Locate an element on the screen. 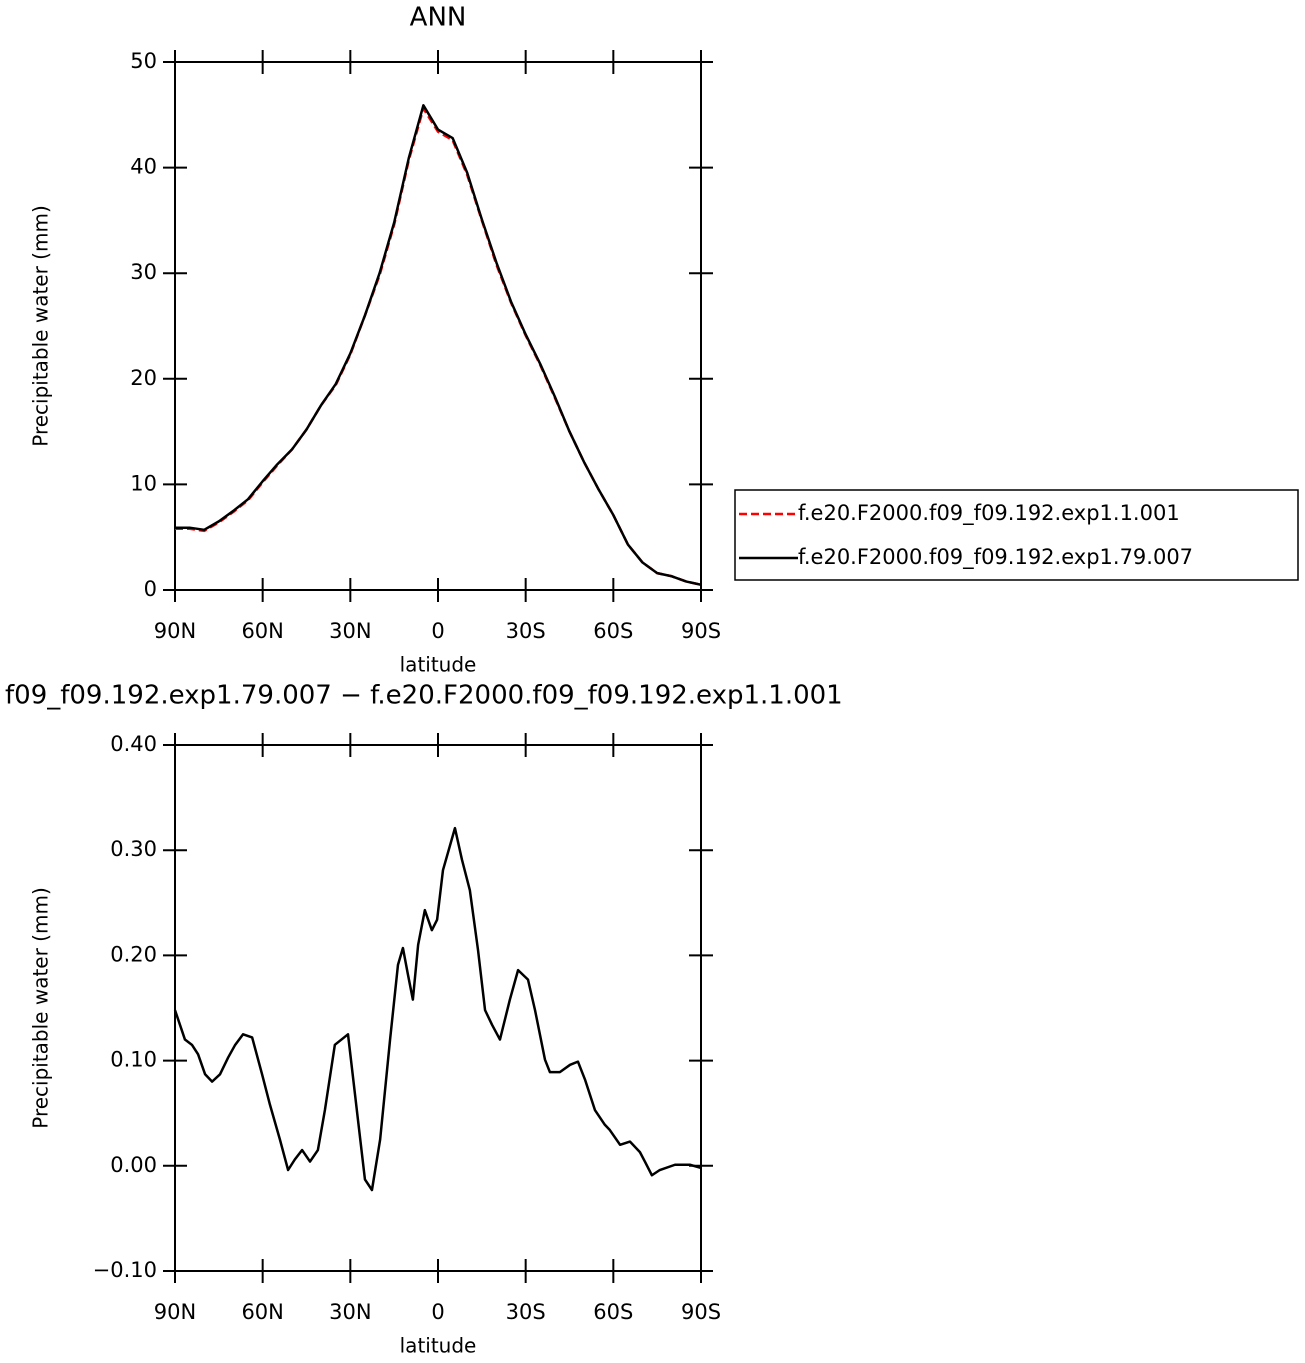 This screenshot has width=1305, height=1363. y-tick-label: 20 is located at coordinates (143, 378).